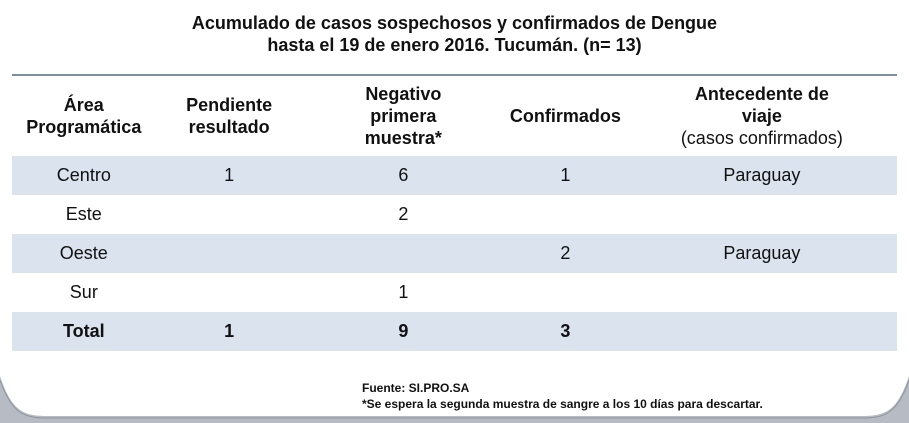 Image resolution: width=909 pixels, height=423 pixels. Describe the element at coordinates (565, 253) in the screenshot. I see `cell-confirmados: 2` at that location.